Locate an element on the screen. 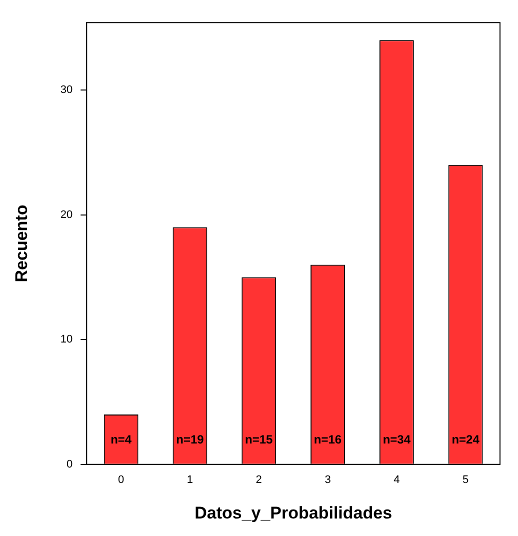  y-tick-label: 20 is located at coordinates (66, 214).